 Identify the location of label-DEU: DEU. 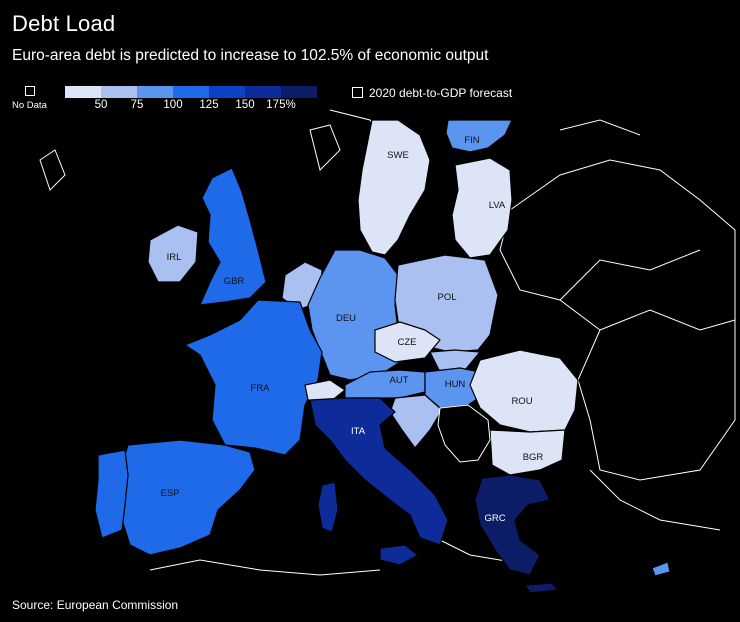
(346, 318).